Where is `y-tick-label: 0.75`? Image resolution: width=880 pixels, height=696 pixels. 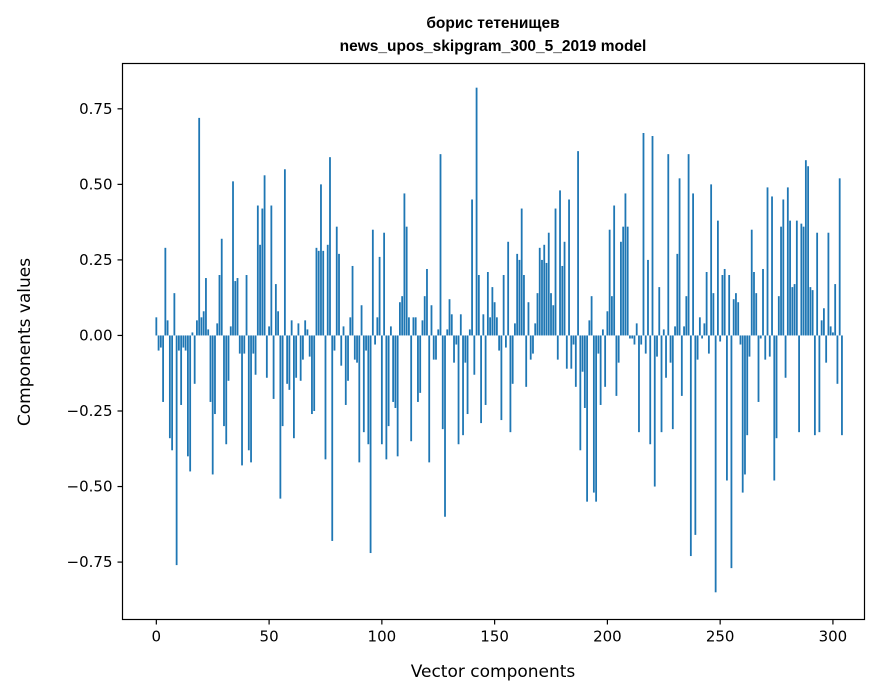
y-tick-label: 0.75 is located at coordinates (95, 109).